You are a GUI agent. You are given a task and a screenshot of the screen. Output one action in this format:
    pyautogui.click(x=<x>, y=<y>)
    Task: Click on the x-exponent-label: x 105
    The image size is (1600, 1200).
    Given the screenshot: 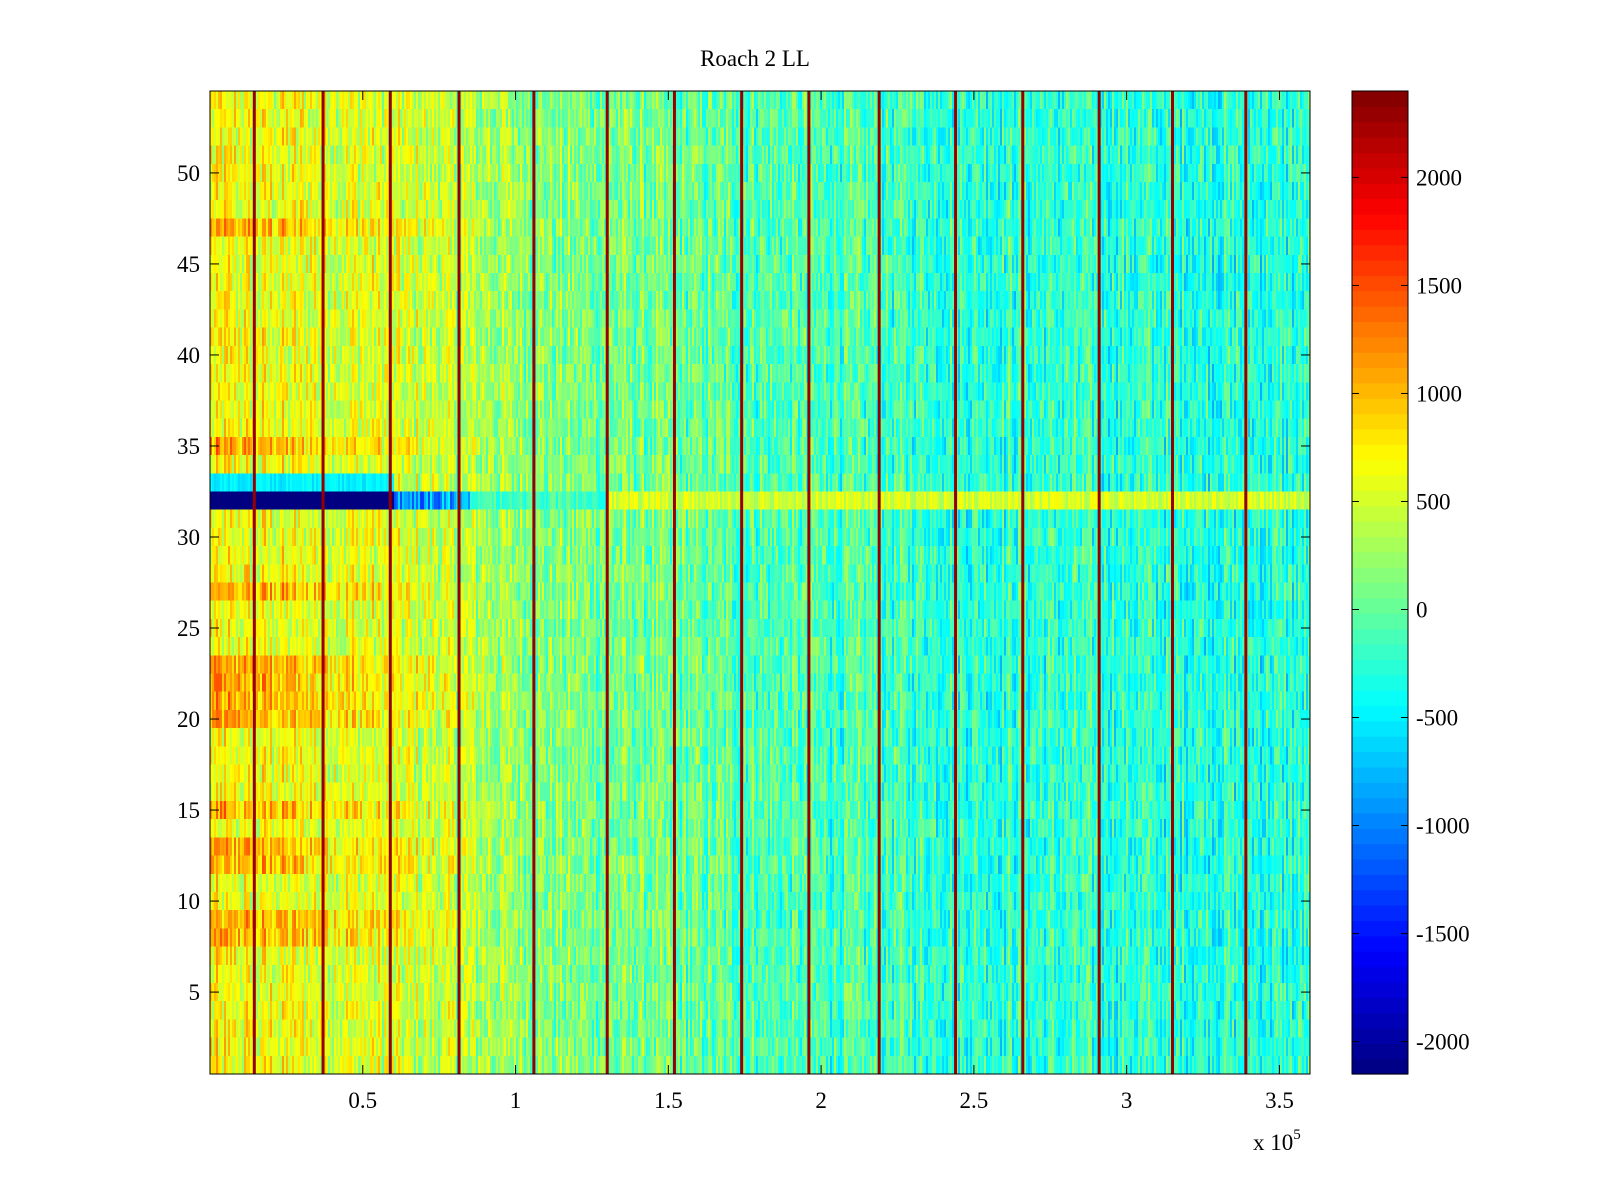 What is the action you would take?
    pyautogui.click(x=1277, y=1141)
    